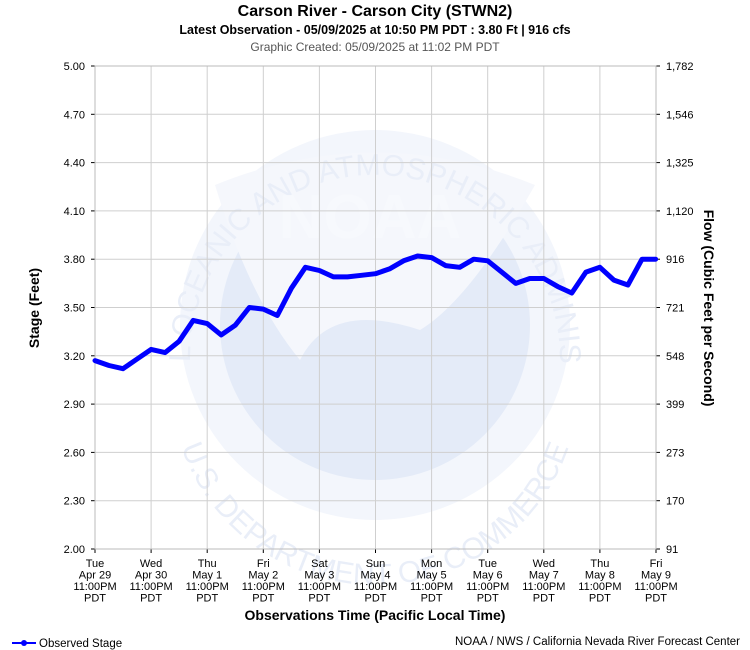 The width and height of the screenshot is (750, 650). Describe the element at coordinates (600, 576) in the screenshot. I see `x-tick-line: May 8` at that location.